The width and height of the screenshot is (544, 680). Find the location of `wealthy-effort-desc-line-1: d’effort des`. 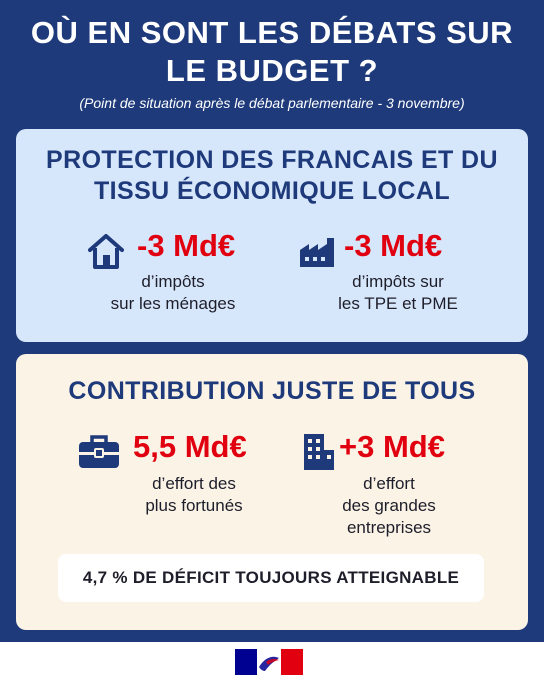

wealthy-effort-desc-line-1: d’effort des is located at coordinates (194, 483).